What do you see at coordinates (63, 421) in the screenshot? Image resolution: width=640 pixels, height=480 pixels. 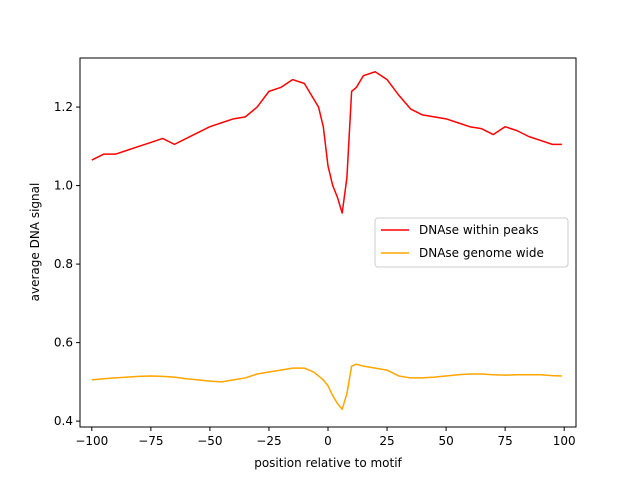 I see `y-tick-label: 0.4` at bounding box center [63, 421].